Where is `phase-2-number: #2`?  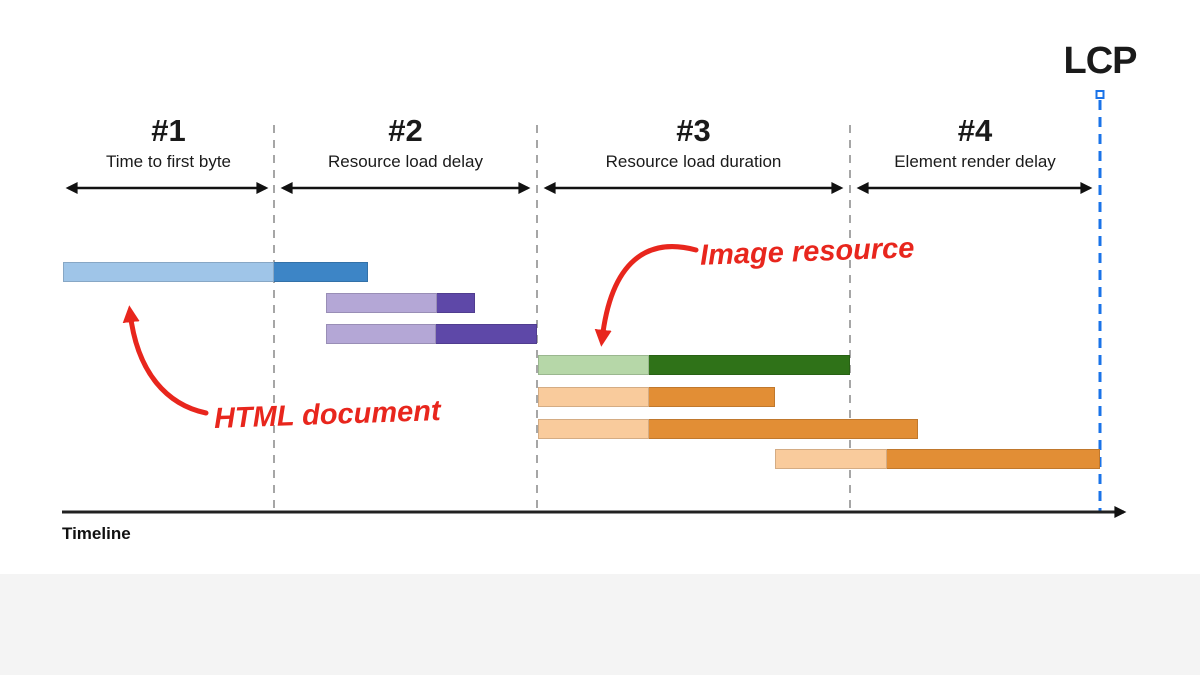 phase-2-number: #2 is located at coordinates (405, 130).